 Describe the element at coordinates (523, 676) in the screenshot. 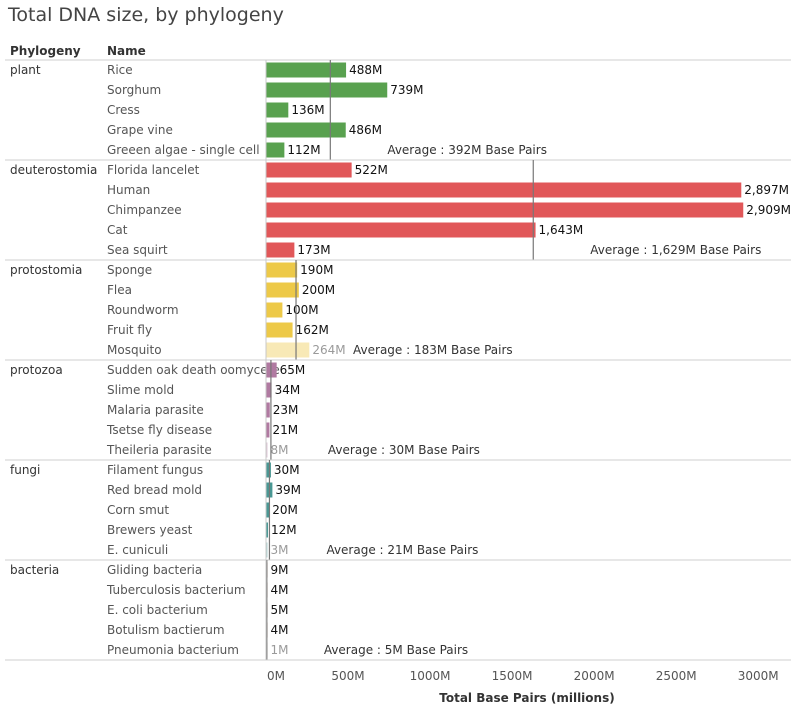

I see `x-axis: 0M 500M 1000M 1500M 2000M 2500M 3000M` at that location.